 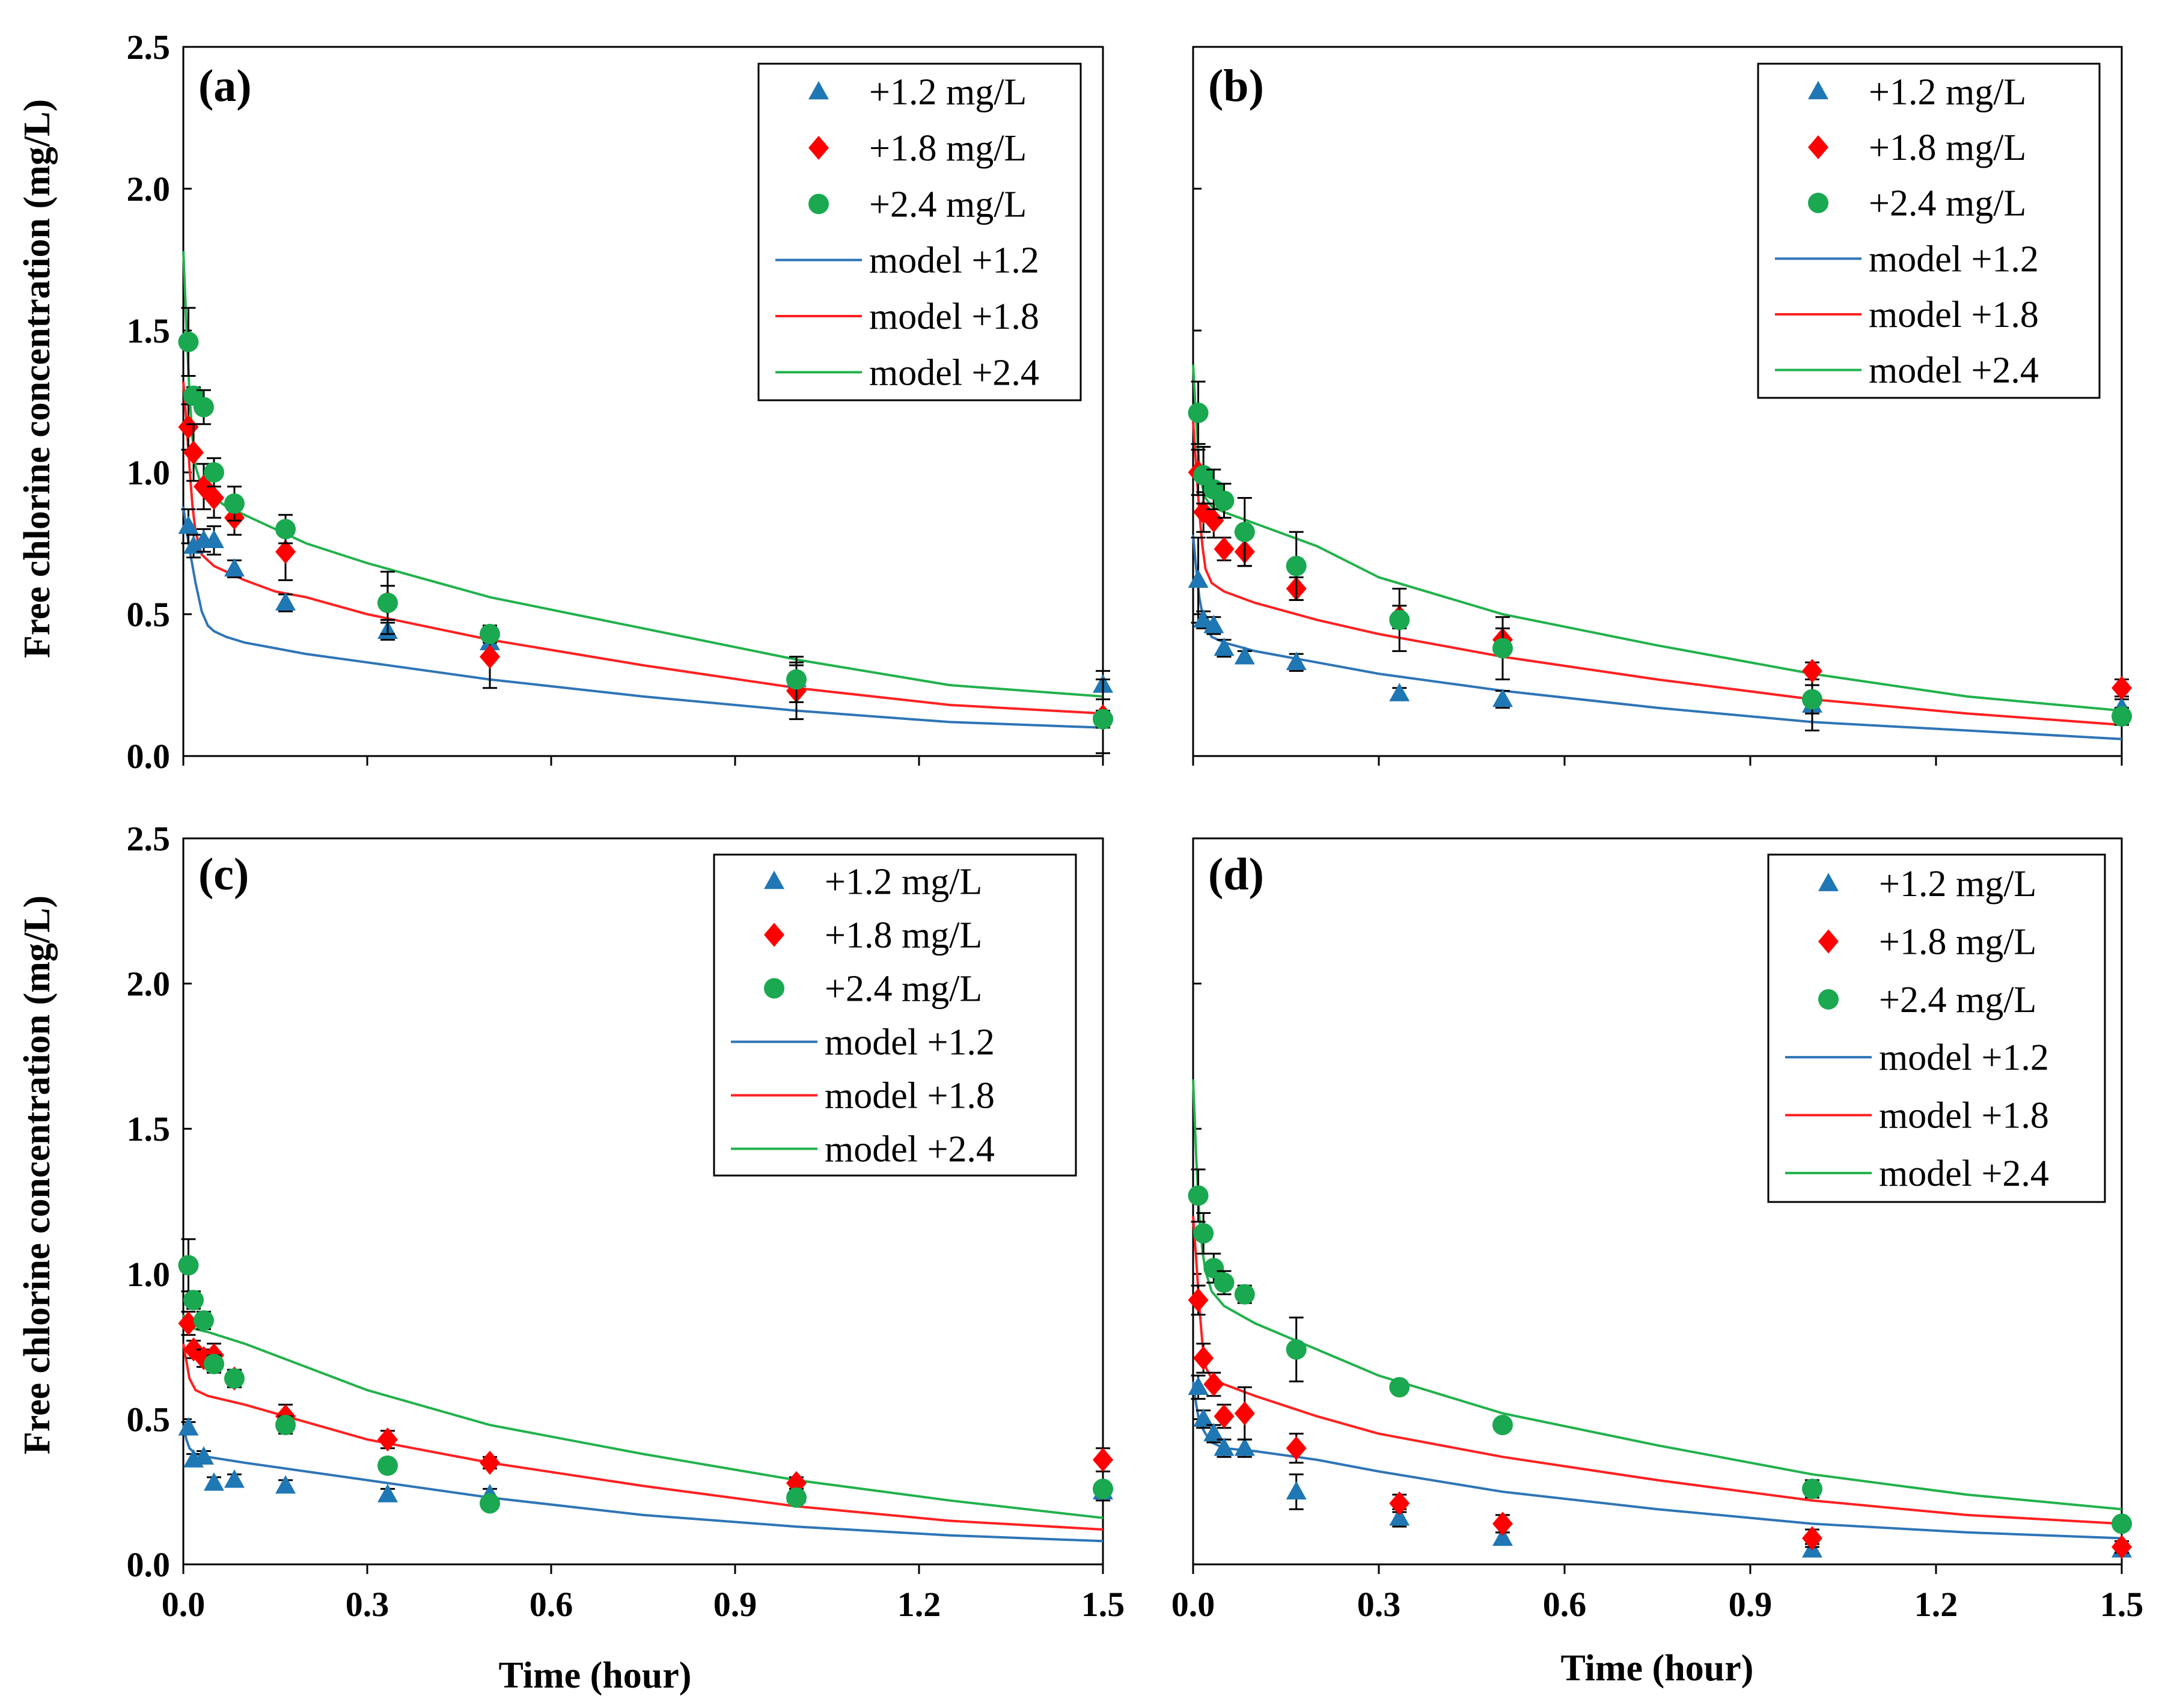 What do you see at coordinates (37, 378) in the screenshot?
I see `y-axis-title-top: Free chlorine concentration (mg/L)` at bounding box center [37, 378].